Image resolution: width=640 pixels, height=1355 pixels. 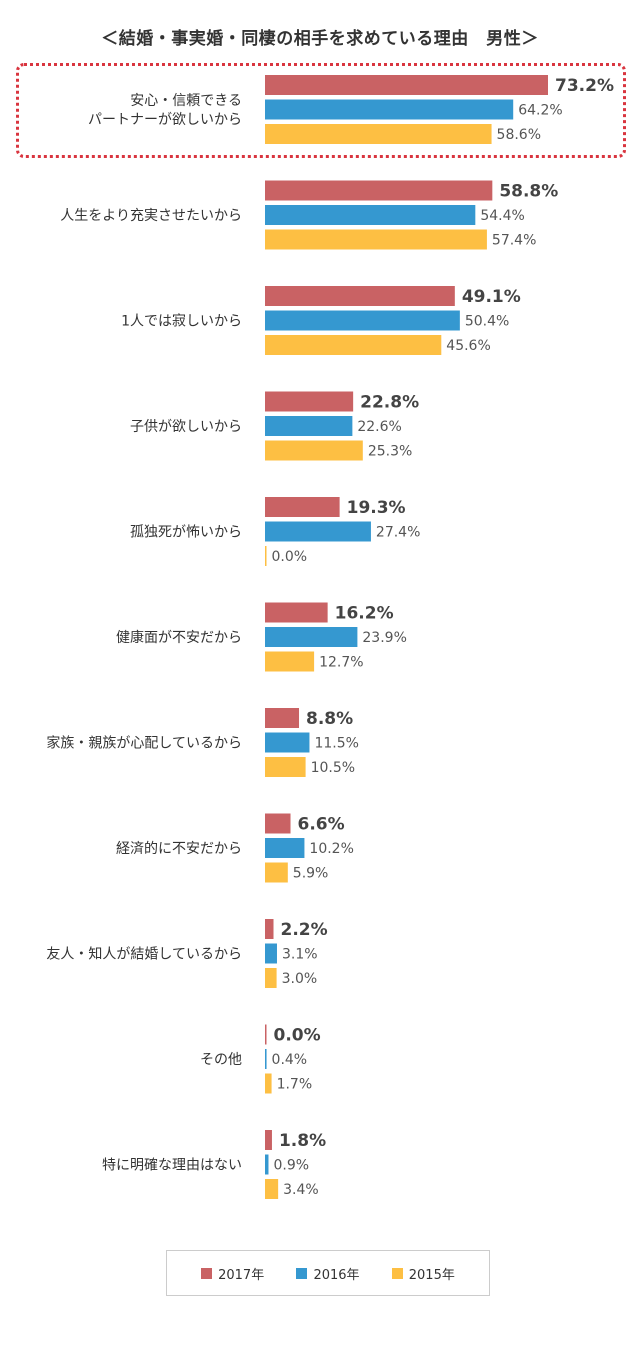 I want to click on data-label: 25.3%, so click(x=390, y=452).